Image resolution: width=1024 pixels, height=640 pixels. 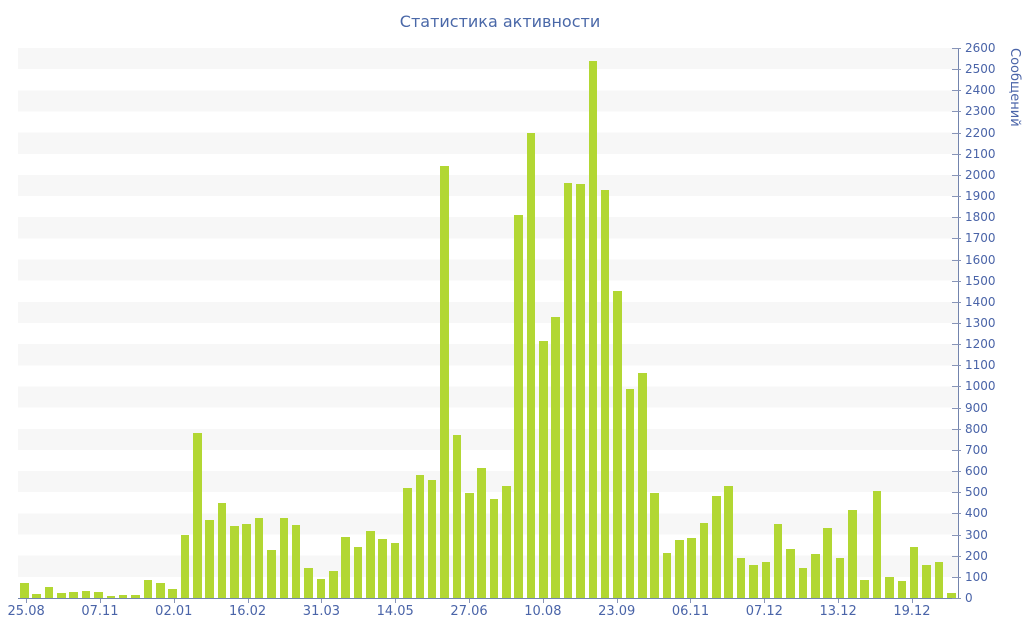 I want to click on y-tick-label: 2200, so click(x=980, y=132).